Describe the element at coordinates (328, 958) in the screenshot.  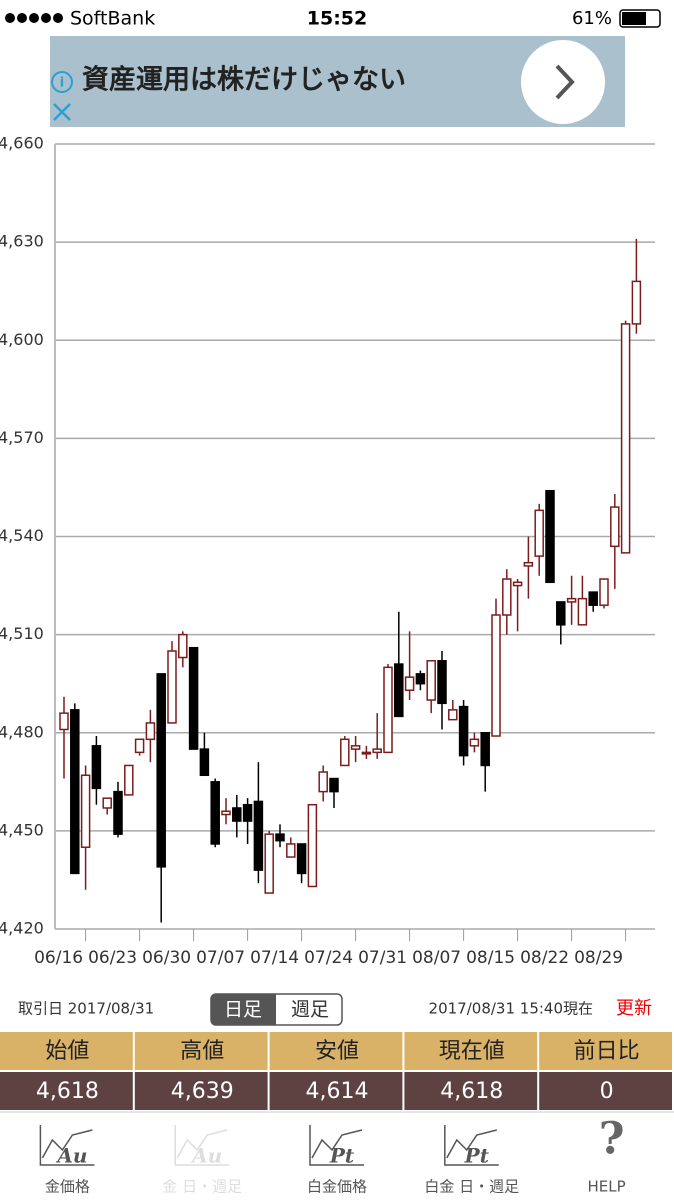
I see `x-tick-label: 07/24` at that location.